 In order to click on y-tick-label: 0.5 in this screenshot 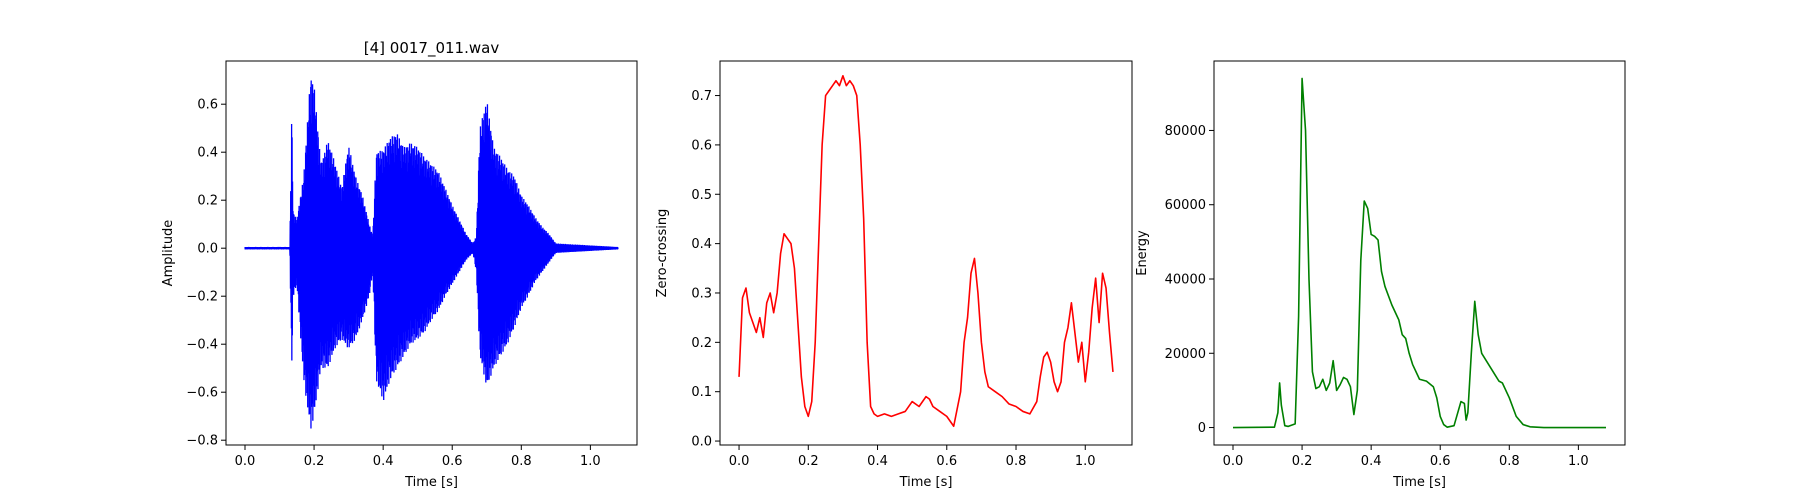, I will do `click(701, 195)`.